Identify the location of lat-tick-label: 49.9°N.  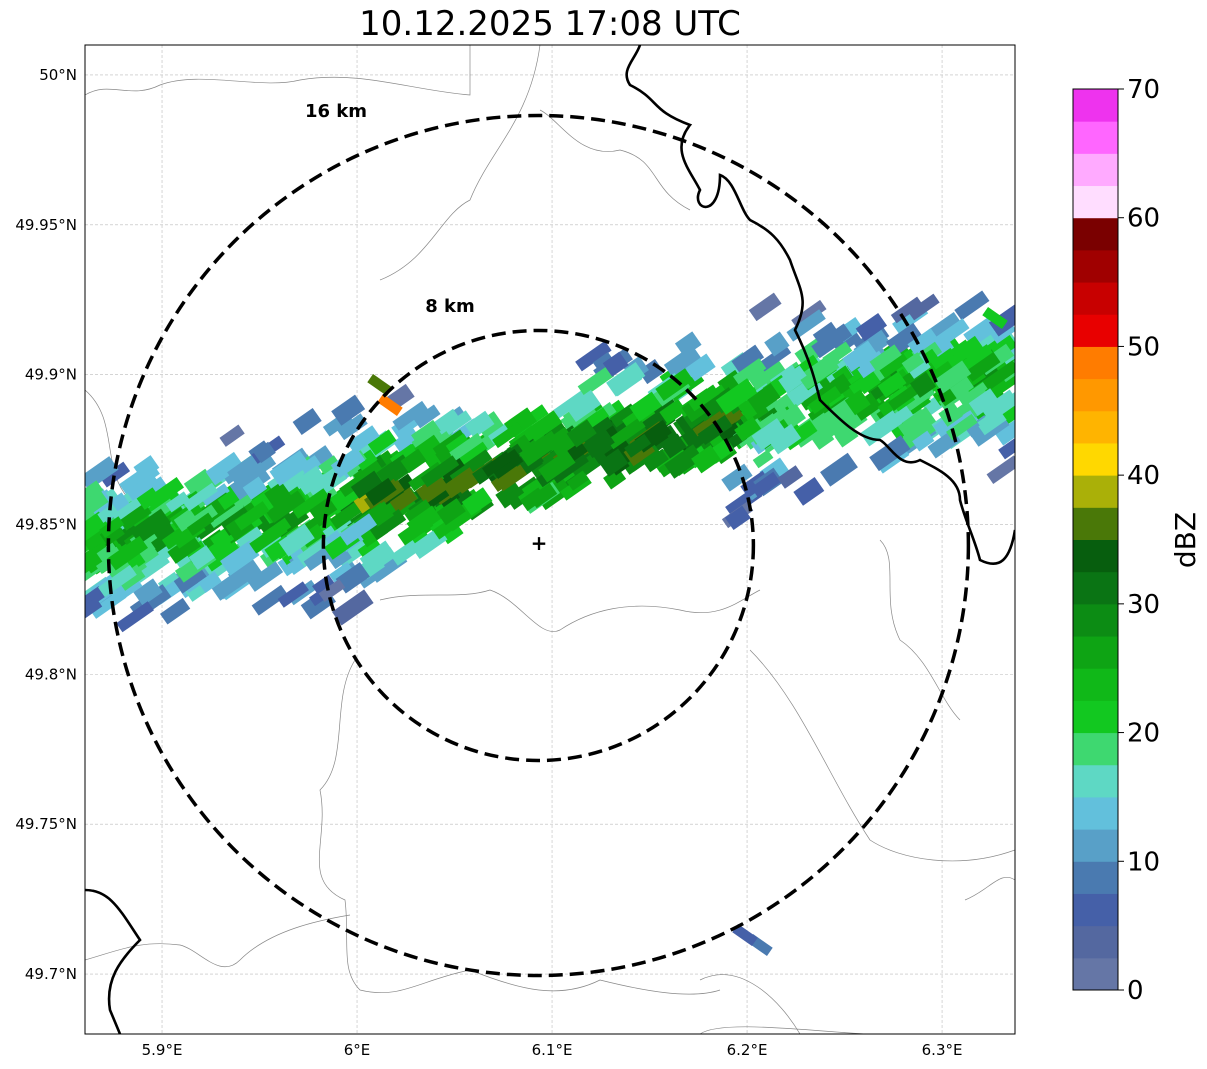
(51, 375).